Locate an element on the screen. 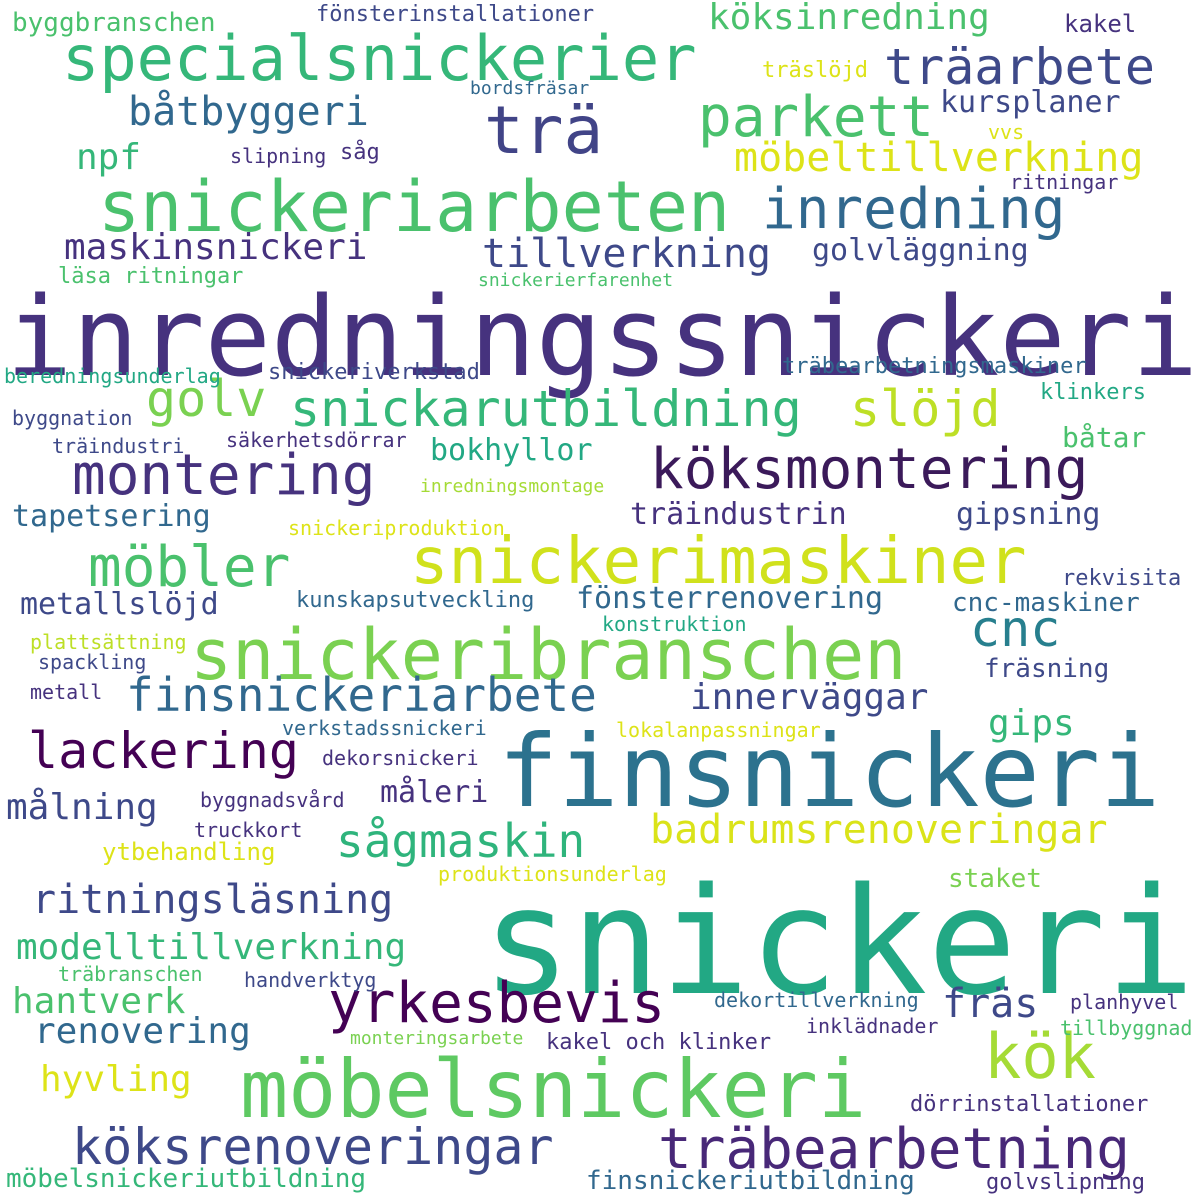  word: köksinredning is located at coordinates (849, 19).